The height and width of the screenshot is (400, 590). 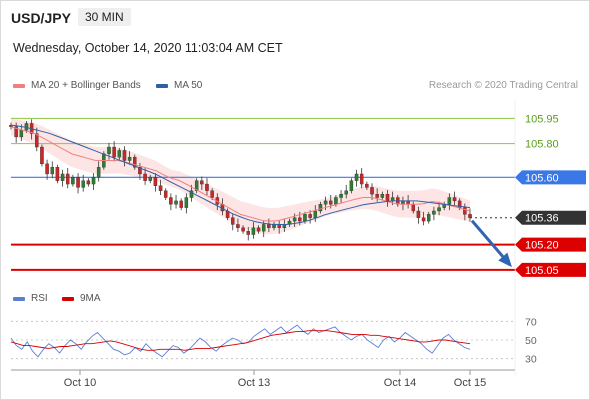 I want to click on legend-9ma: 9MA, so click(x=81, y=298).